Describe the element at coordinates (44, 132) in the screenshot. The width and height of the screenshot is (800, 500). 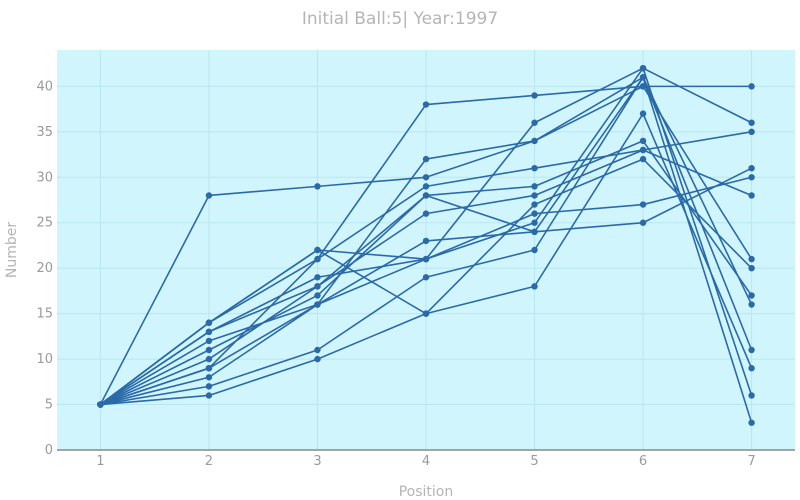
I see `y-tick-label: 35` at that location.